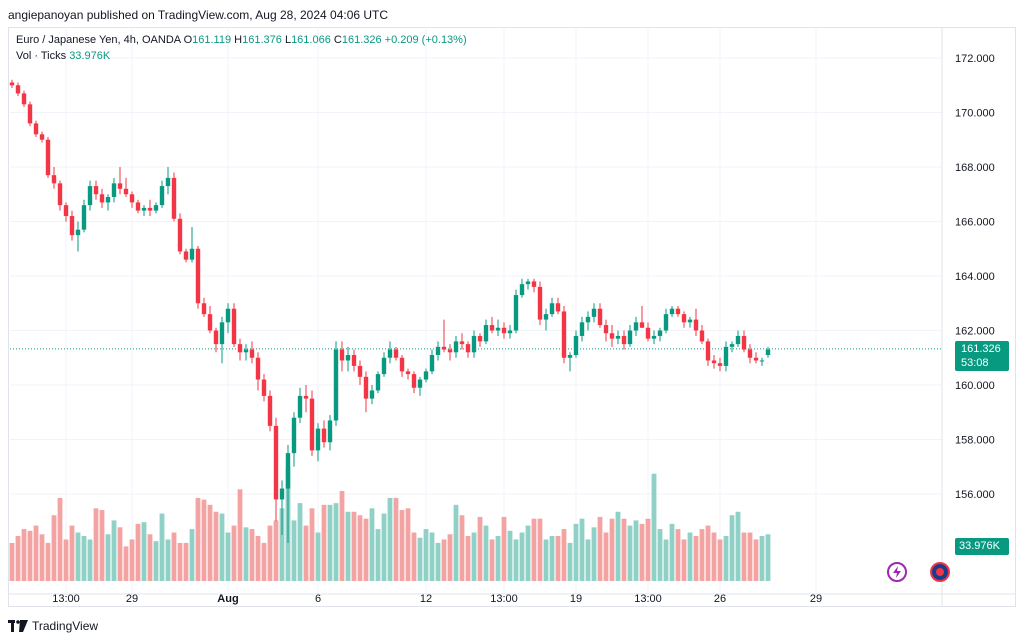 Image resolution: width=1024 pixels, height=643 pixels. Describe the element at coordinates (311, 40) in the screenshot. I see `low-value: 161.066` at that location.